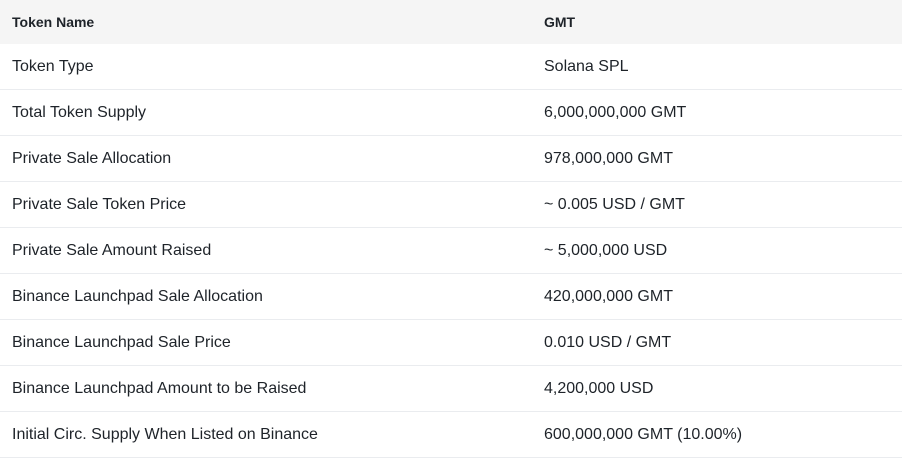 This screenshot has width=902, height=463. I want to click on row-label: Token Type, so click(266, 67).